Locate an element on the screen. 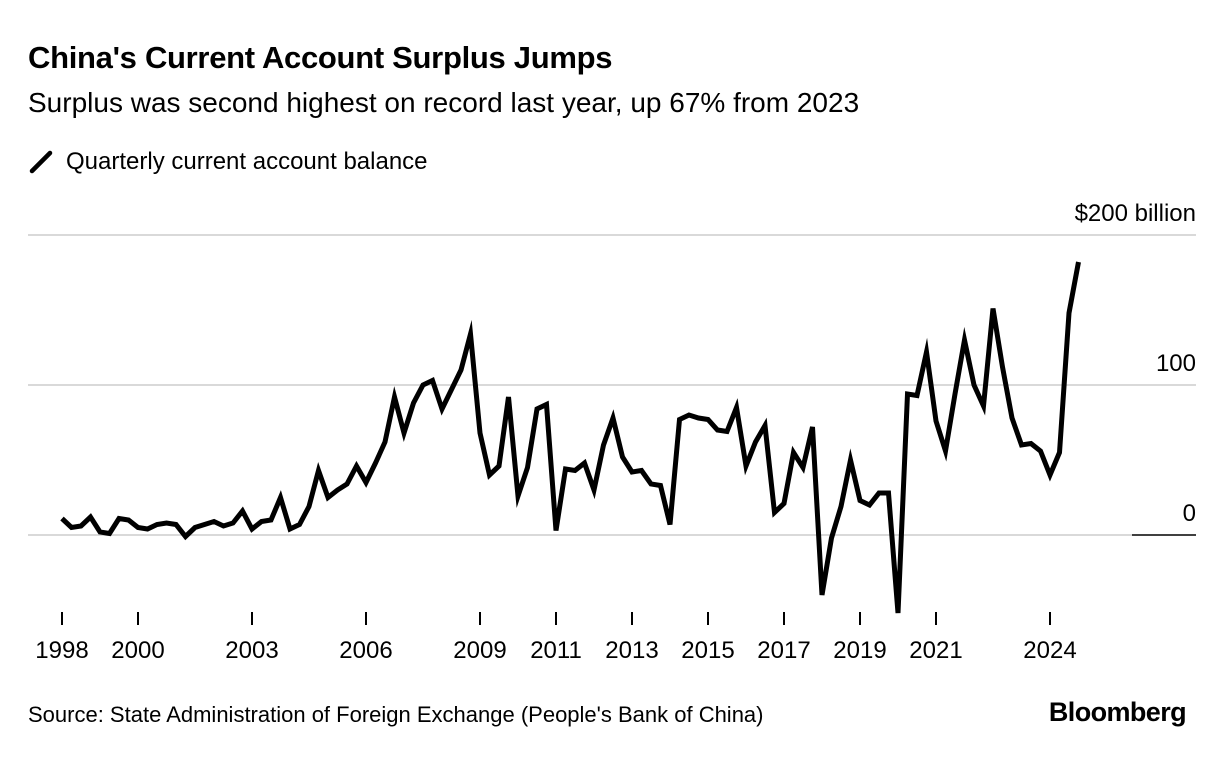 Image resolution: width=1224 pixels, height=777 pixels. x-tick-label: 2021 is located at coordinates (935, 650).